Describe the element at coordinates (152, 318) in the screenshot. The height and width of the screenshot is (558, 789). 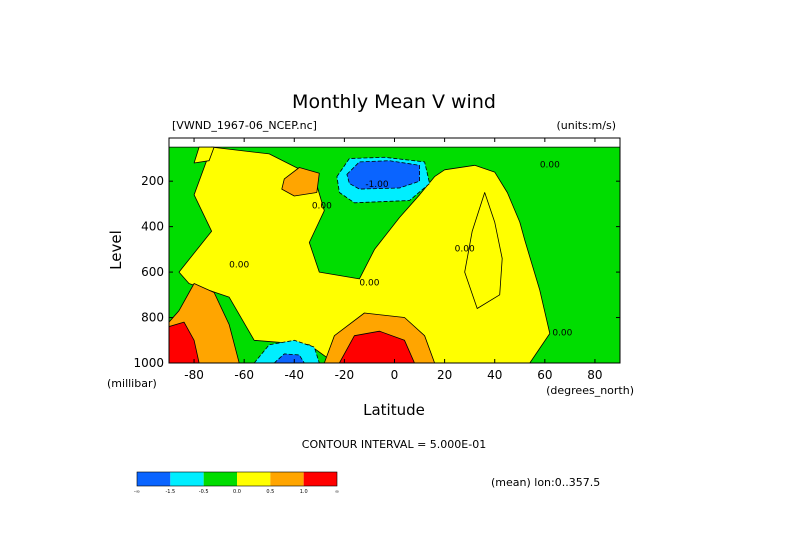
I see `y-tick-label: 800` at that location.